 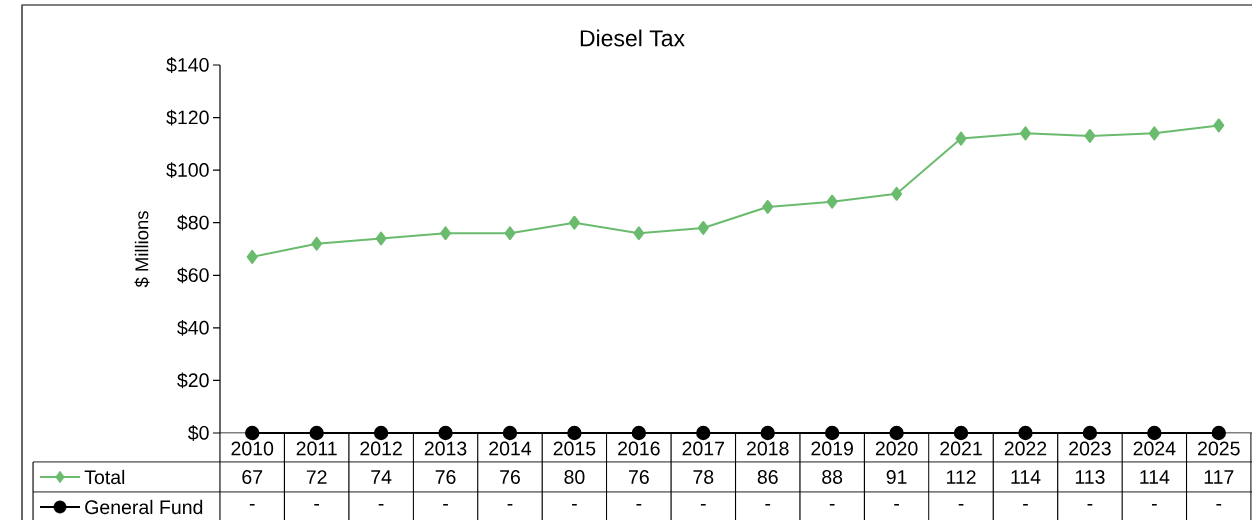 I want to click on data-label: 80, so click(x=574, y=477).